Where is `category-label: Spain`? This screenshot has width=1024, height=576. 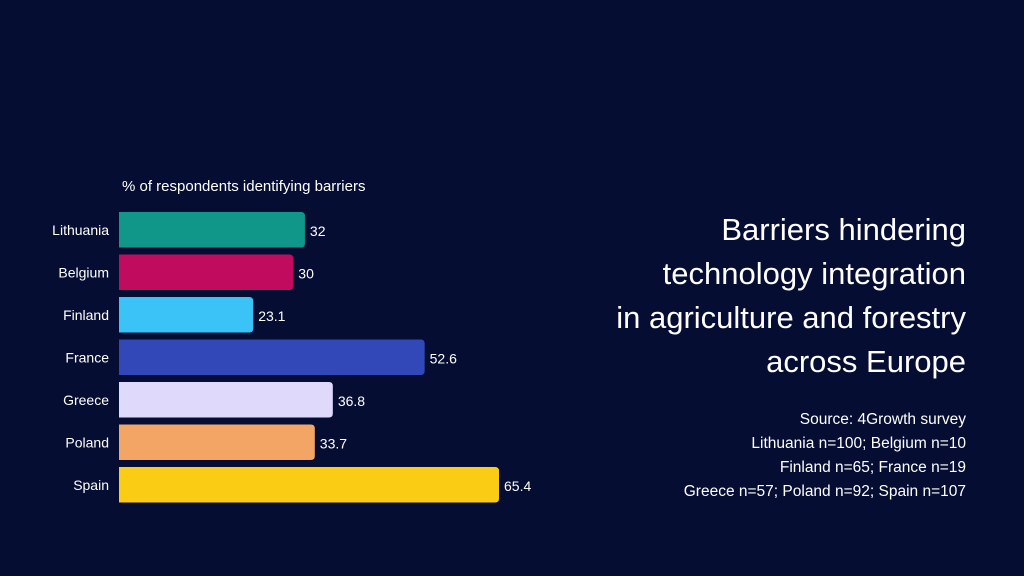 category-label: Spain is located at coordinates (91, 485).